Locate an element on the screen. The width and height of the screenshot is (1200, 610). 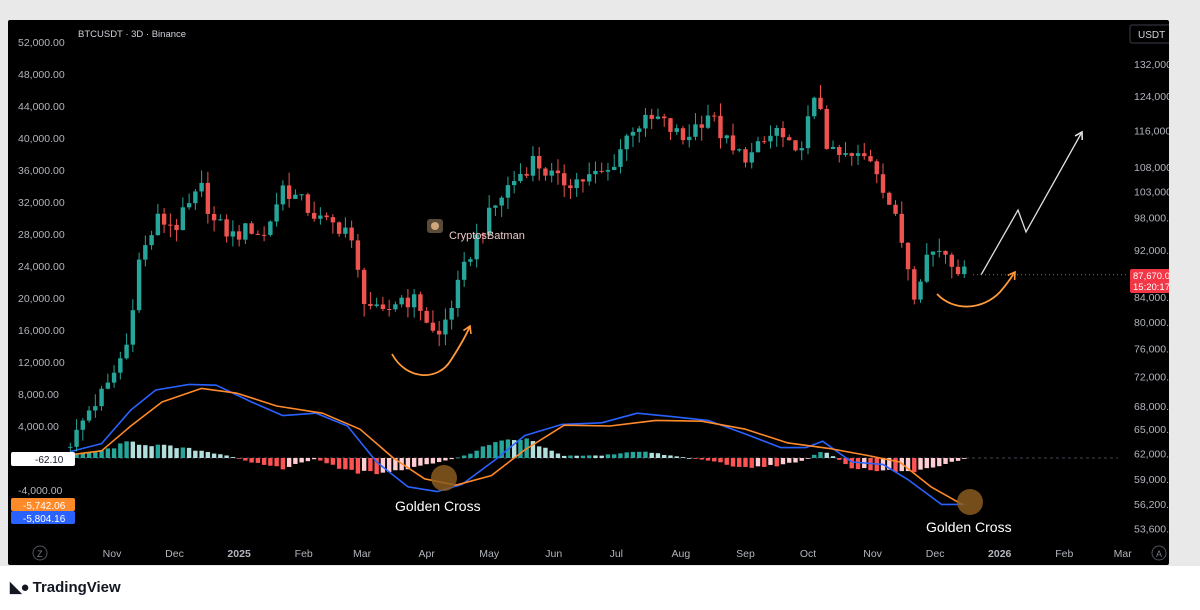
macd-badge: -5,804.16 is located at coordinates (43, 518).